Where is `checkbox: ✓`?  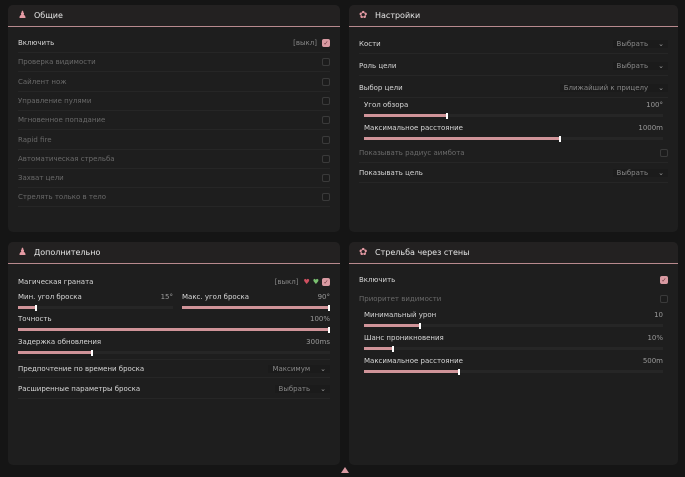
checkbox: ✓ is located at coordinates (326, 43).